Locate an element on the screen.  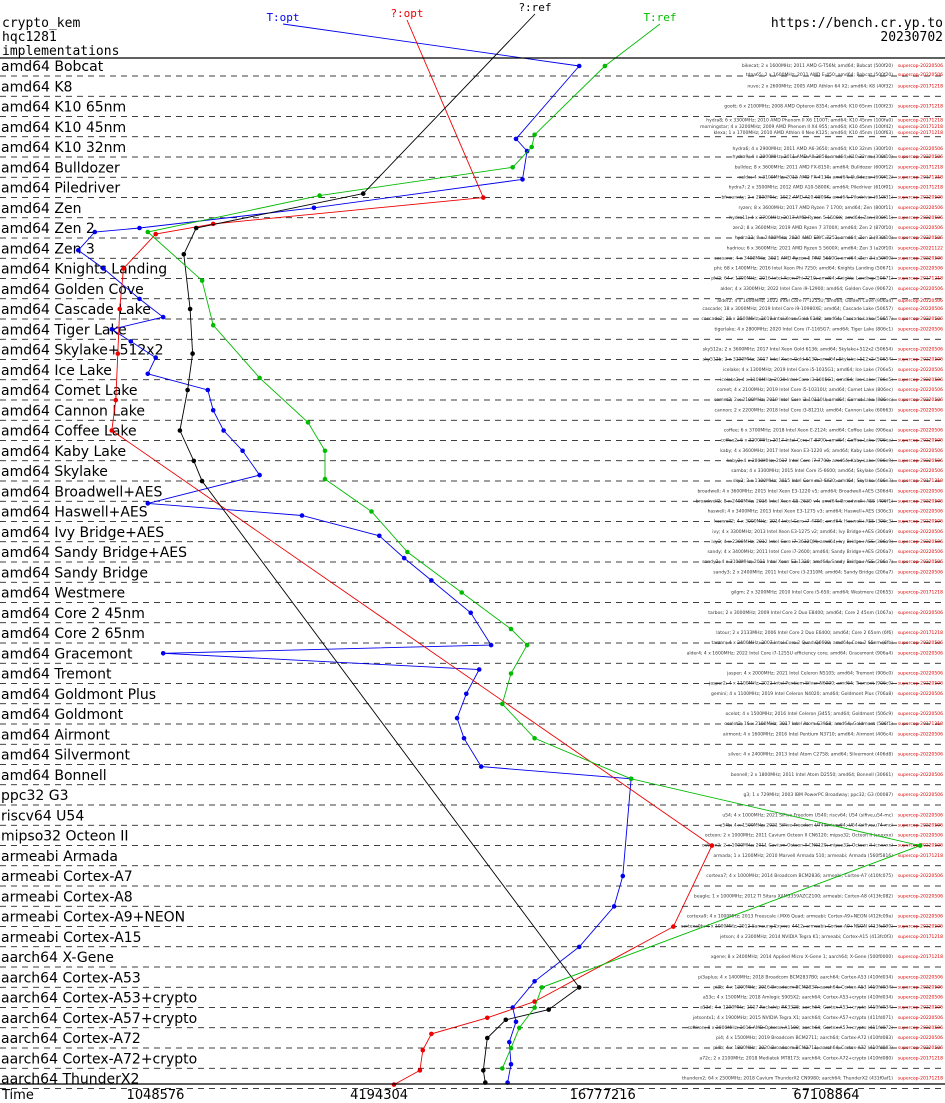
row-label-amd64-skylake: amd64 Skylake is located at coordinates (54, 472).